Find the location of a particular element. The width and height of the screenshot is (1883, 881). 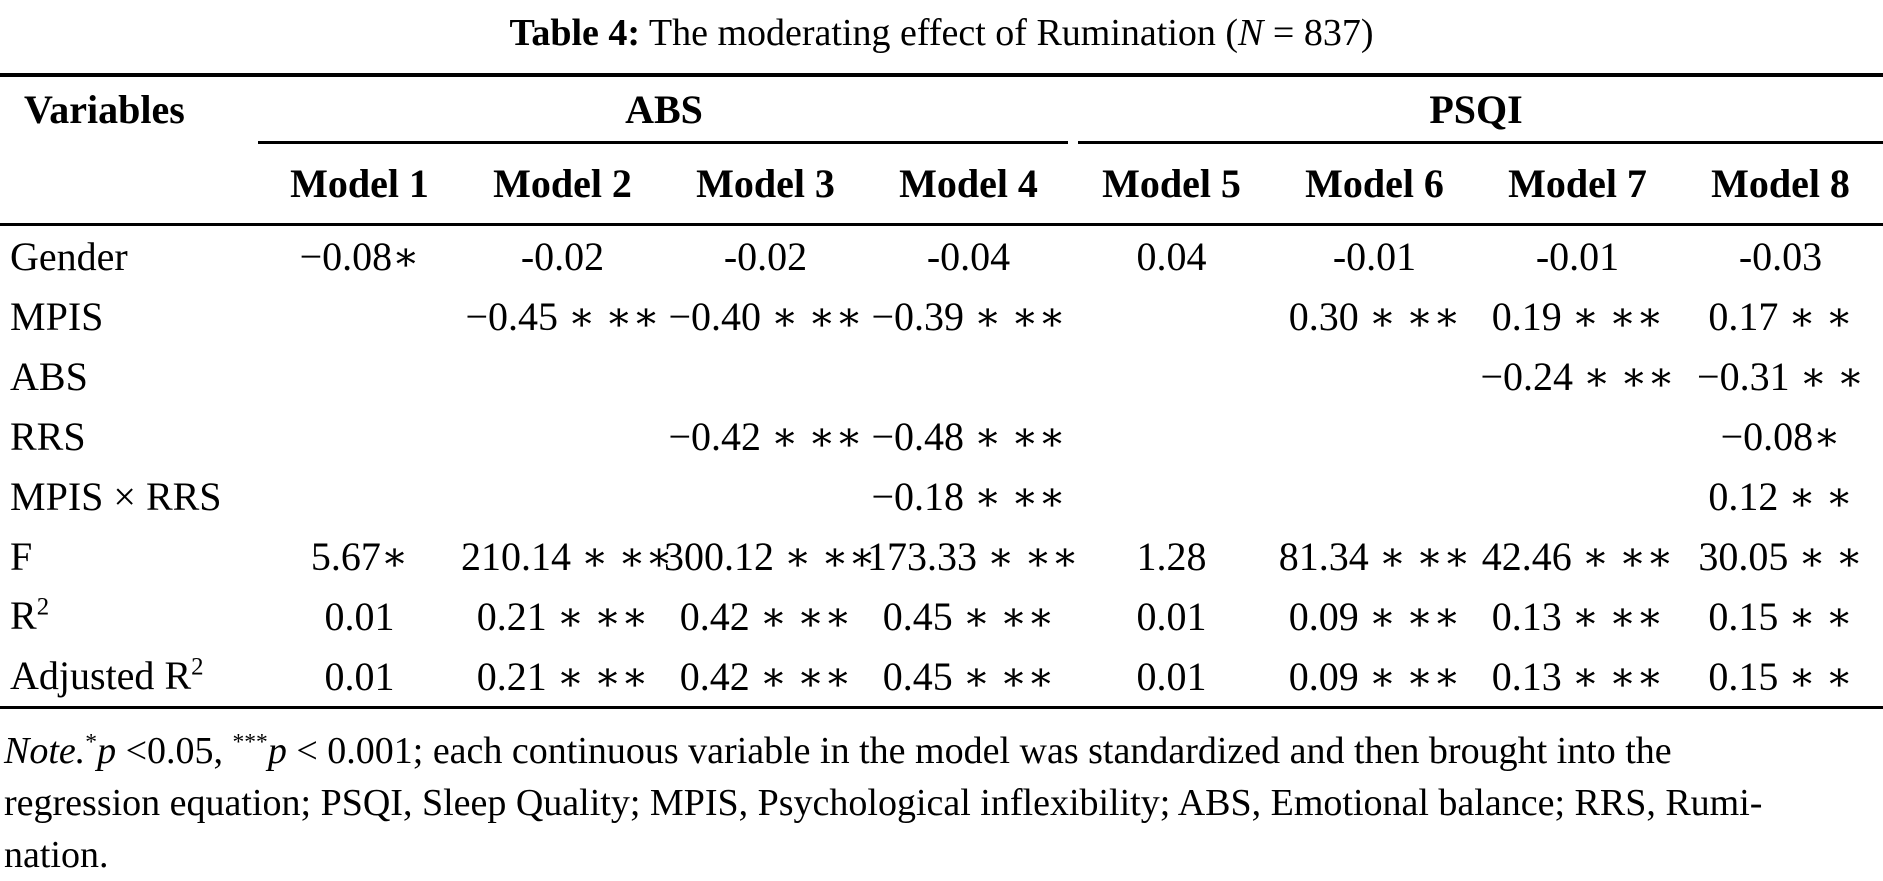

bottom-rule is located at coordinates (941, 707).